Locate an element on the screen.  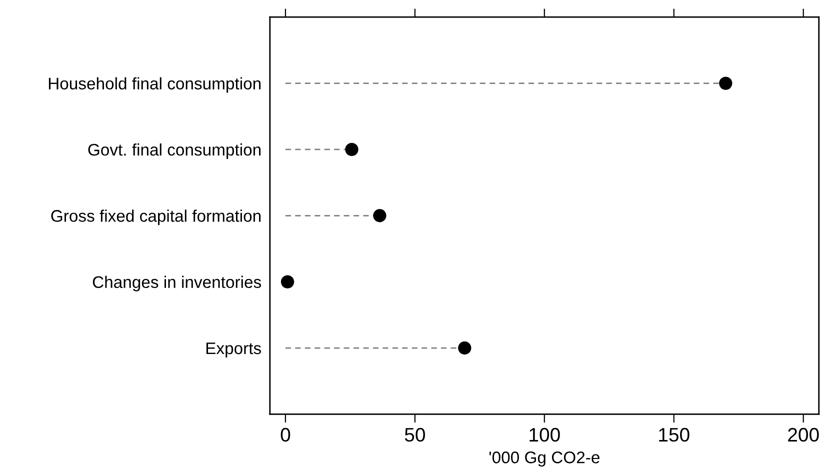
x-axis-title: '000 Gg CO2-e is located at coordinates (544, 459).